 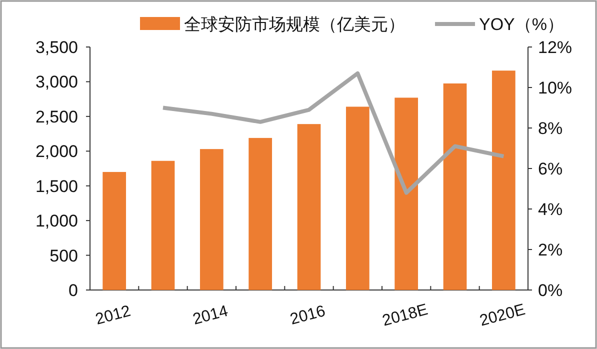 What do you see at coordinates (555, 47) in the screenshot?
I see `y2-tick-label: 12%` at bounding box center [555, 47].